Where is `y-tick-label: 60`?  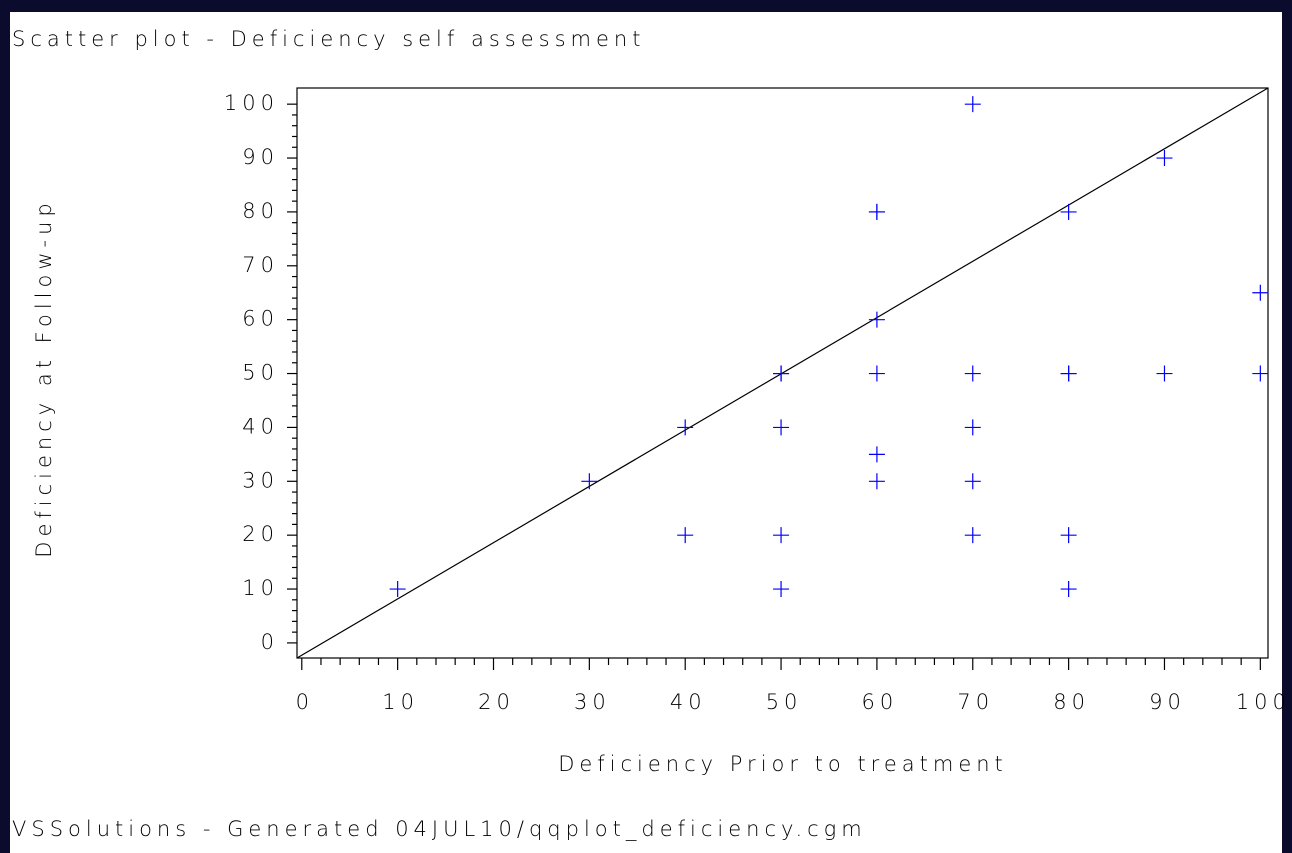 y-tick-label: 60 is located at coordinates (260, 319).